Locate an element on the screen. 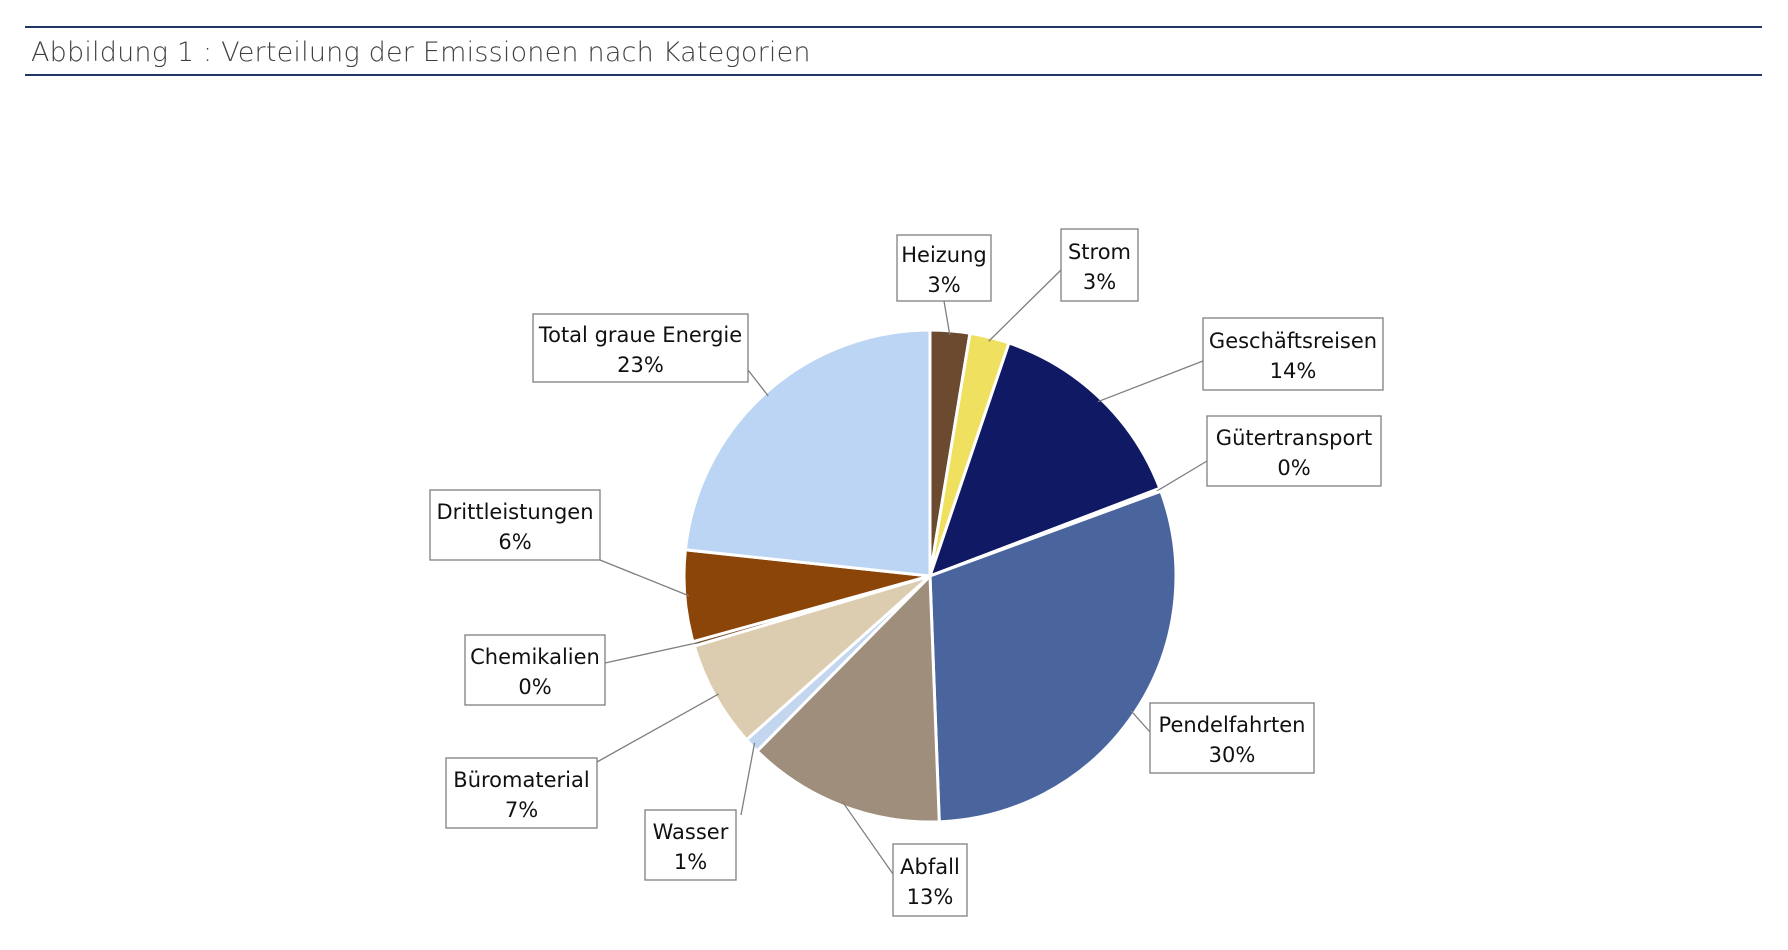 The width and height of the screenshot is (1788, 950). data-label: Strom 3% is located at coordinates (1099, 265).